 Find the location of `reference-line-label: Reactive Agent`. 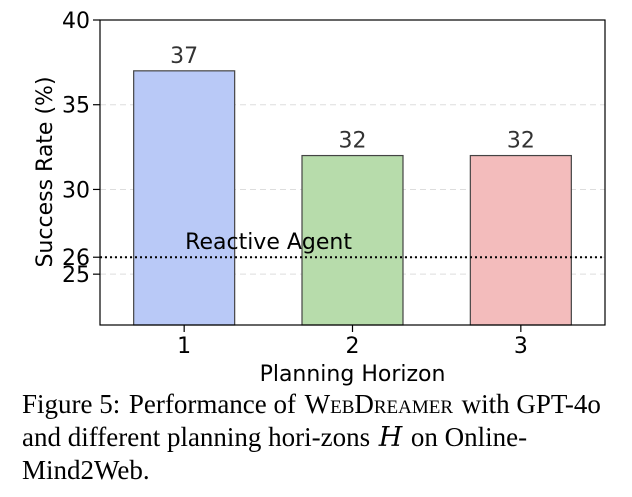

reference-line-label: Reactive Agent is located at coordinates (268, 242).